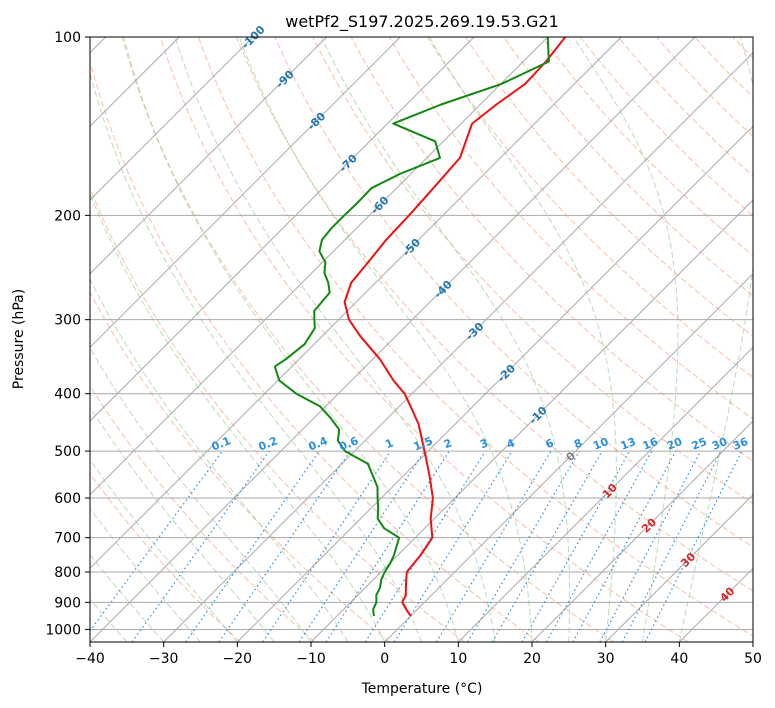 The width and height of the screenshot is (775, 708). Describe the element at coordinates (719, 444) in the screenshot. I see `mixing-ratio-label: 30` at that location.